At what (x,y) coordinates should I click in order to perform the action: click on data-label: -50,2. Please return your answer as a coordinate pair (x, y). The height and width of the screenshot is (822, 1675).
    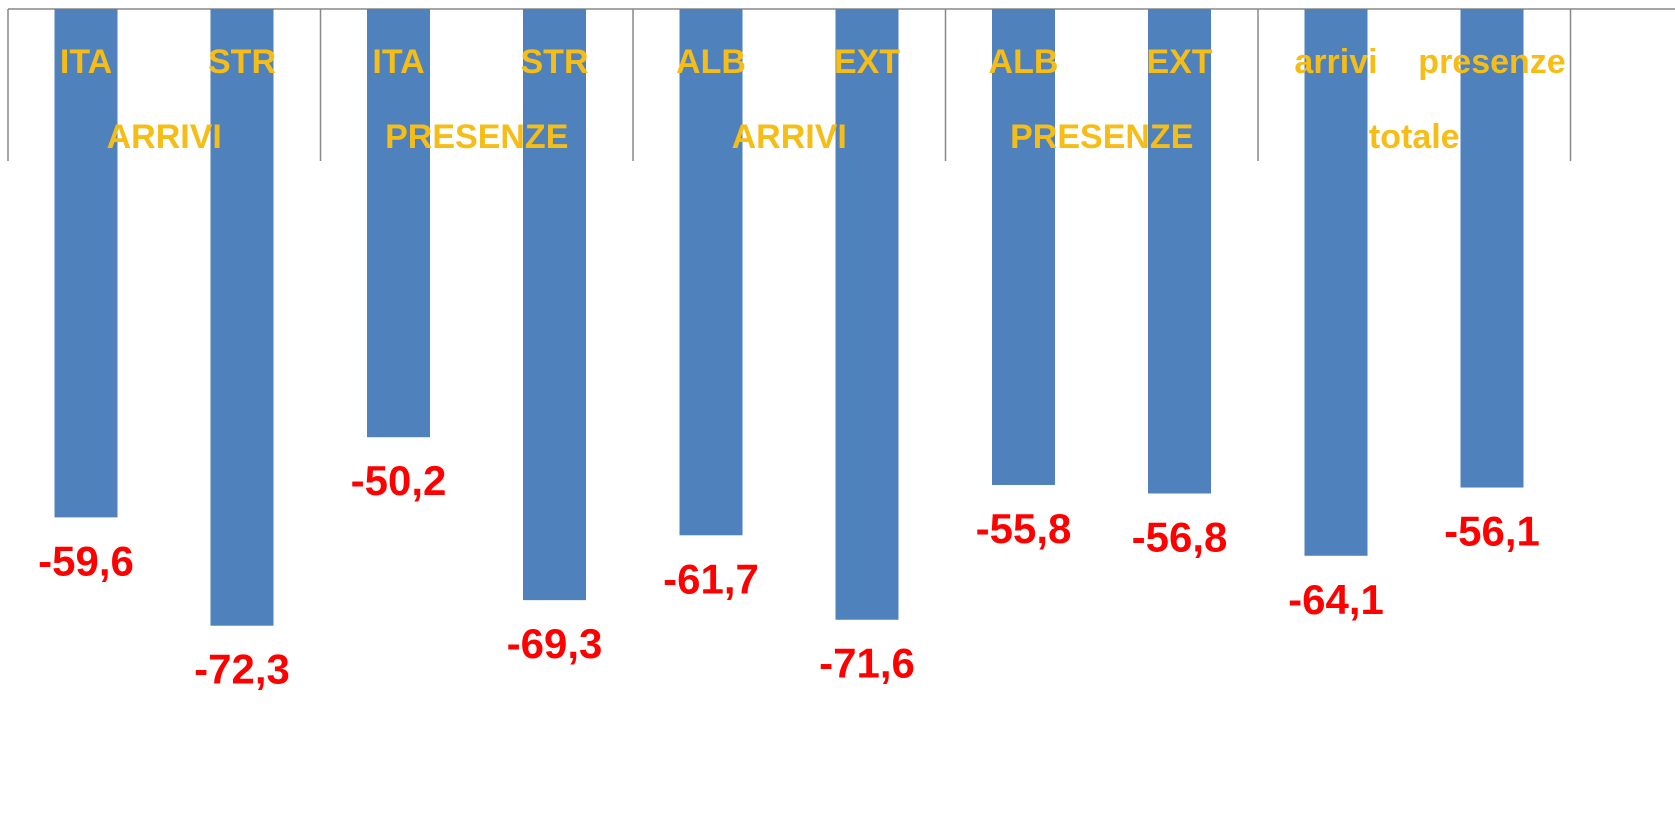
    Looking at the image, I should click on (399, 480).